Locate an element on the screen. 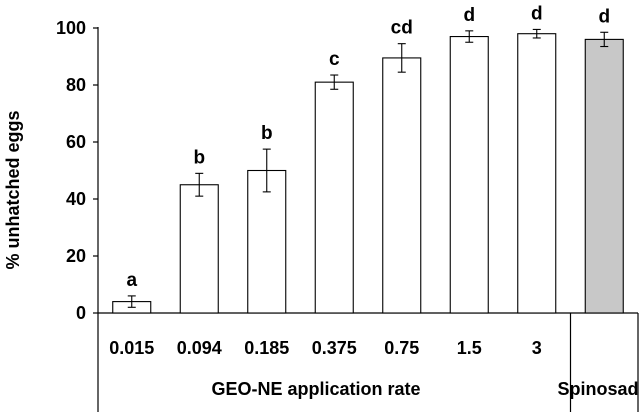 This screenshot has height=416, width=642. y-axis-label: % unhatched eggs is located at coordinates (13, 189).